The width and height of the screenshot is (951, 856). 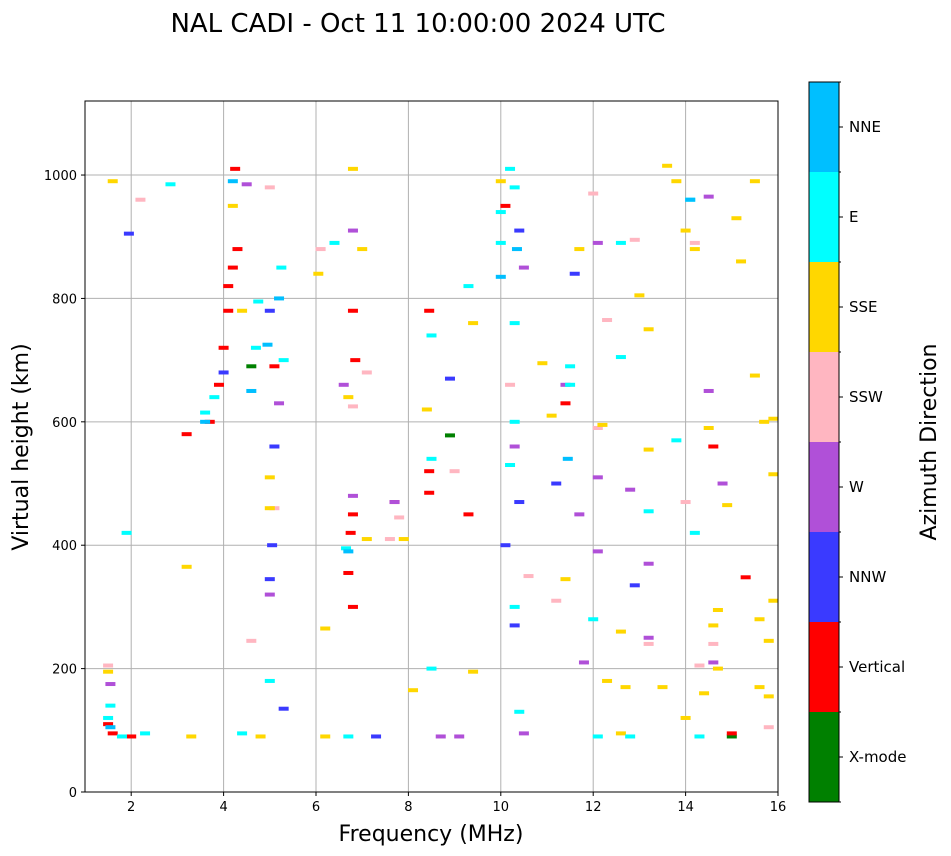 What do you see at coordinates (60, 176) in the screenshot?
I see `y-tick-label: 1000` at bounding box center [60, 176].